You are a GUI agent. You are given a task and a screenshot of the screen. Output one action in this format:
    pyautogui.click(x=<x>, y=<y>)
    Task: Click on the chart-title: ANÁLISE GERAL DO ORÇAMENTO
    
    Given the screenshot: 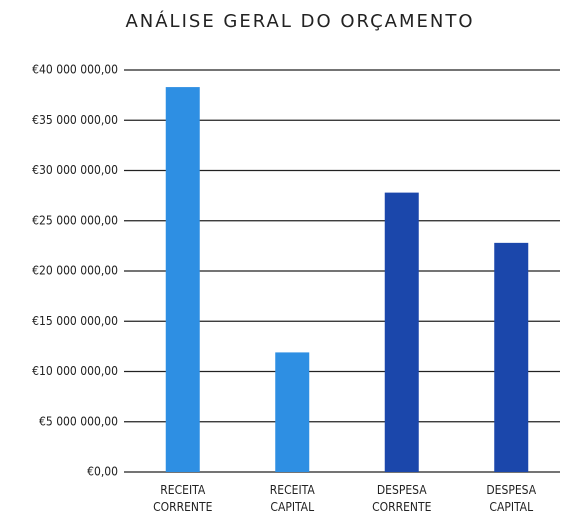 What is the action you would take?
    pyautogui.click(x=299, y=21)
    